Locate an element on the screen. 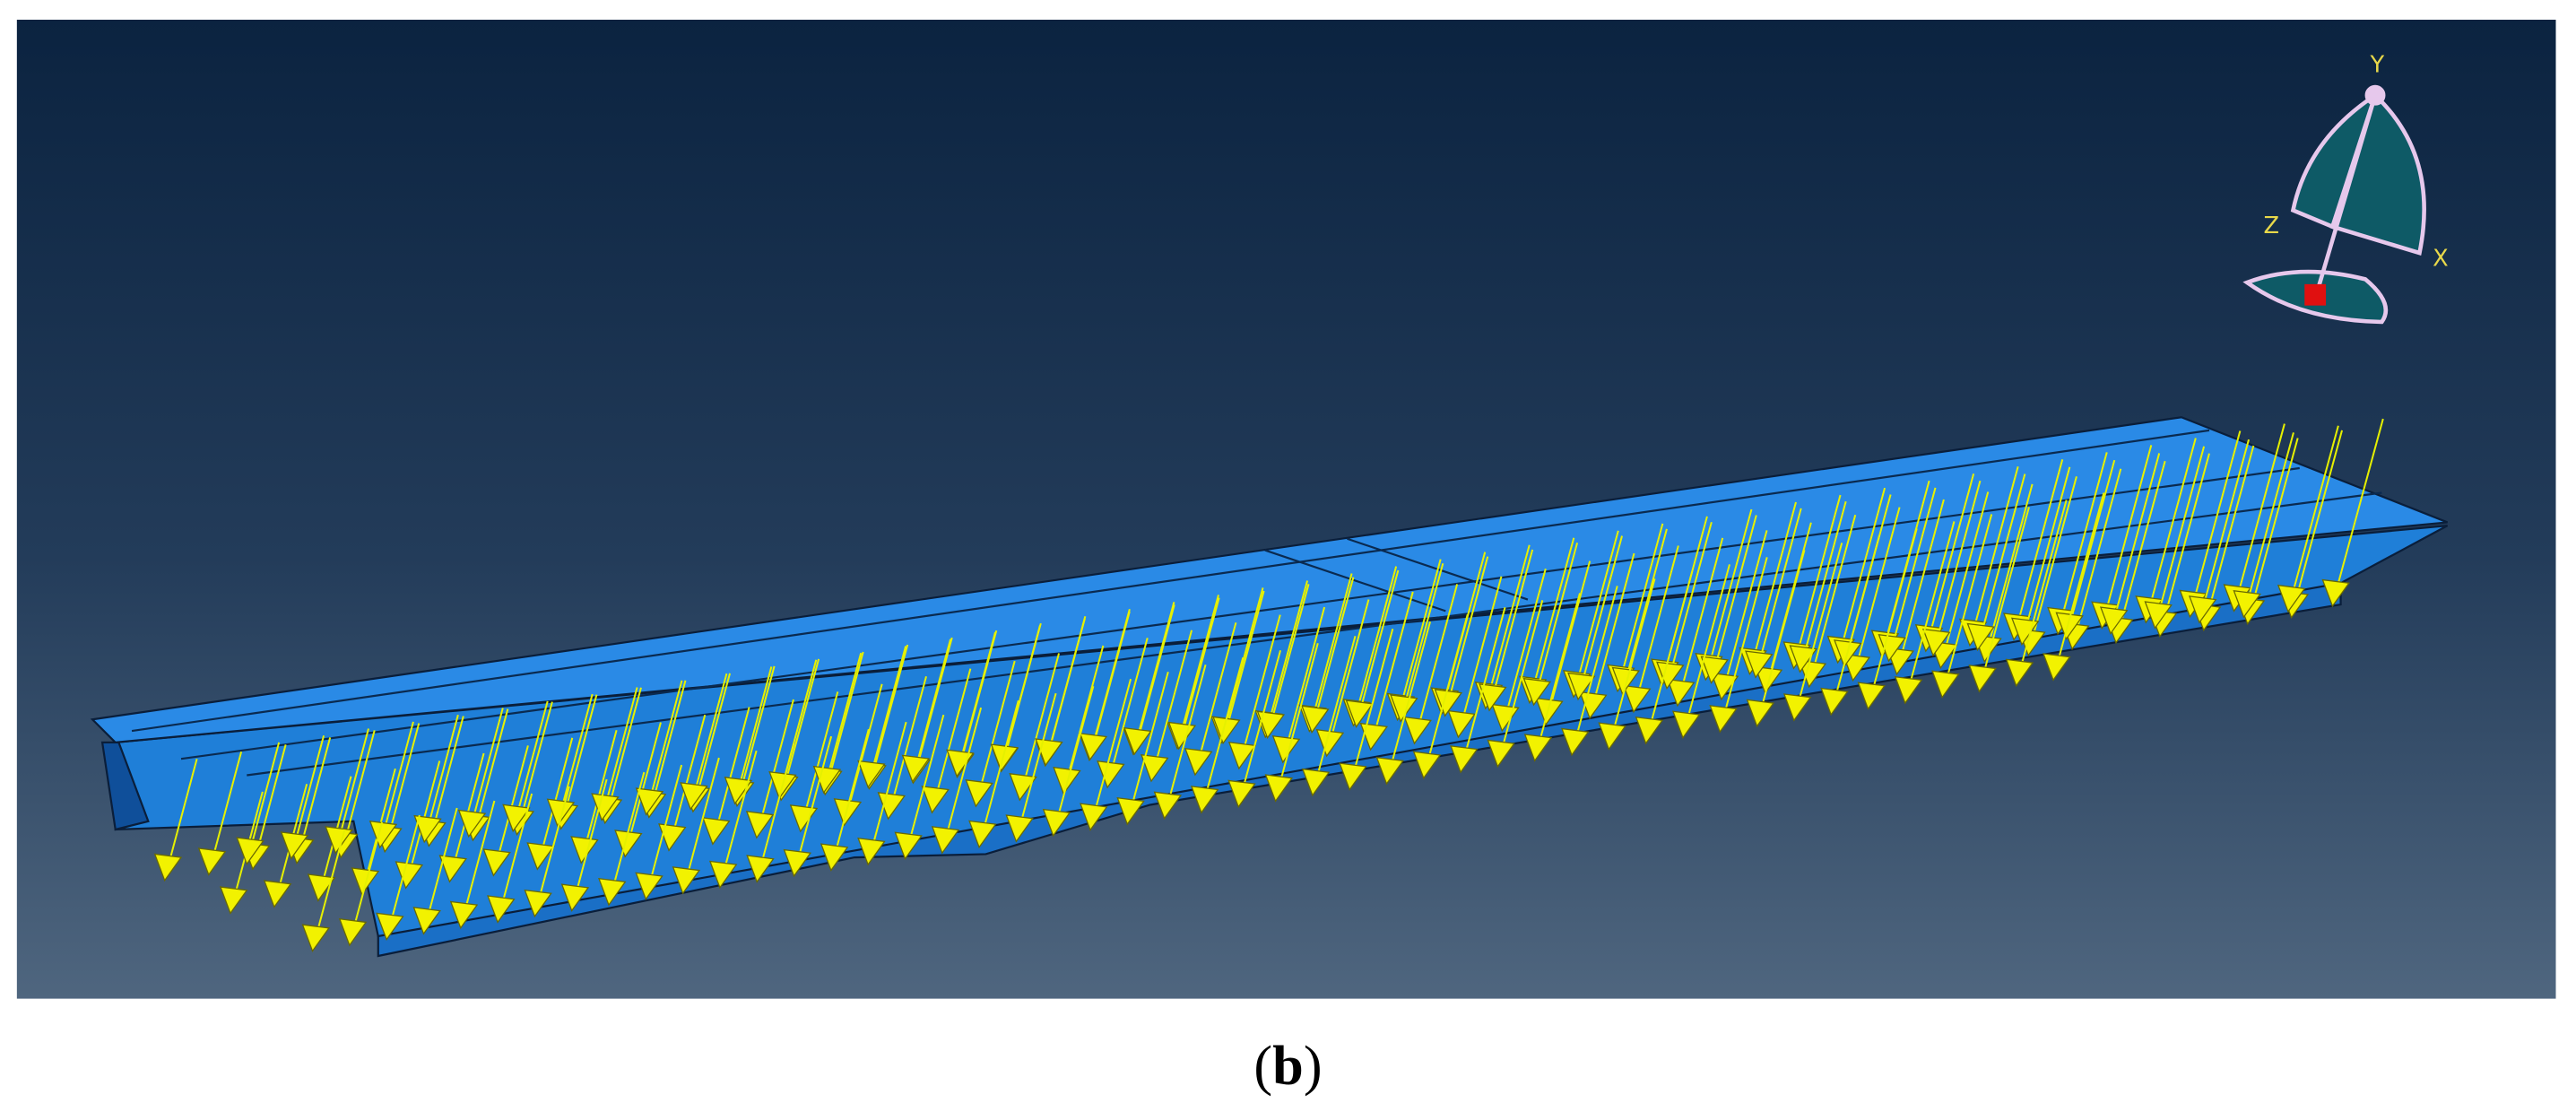 This screenshot has width=2576, height=1112. axis-label: X is located at coordinates (2441, 259).